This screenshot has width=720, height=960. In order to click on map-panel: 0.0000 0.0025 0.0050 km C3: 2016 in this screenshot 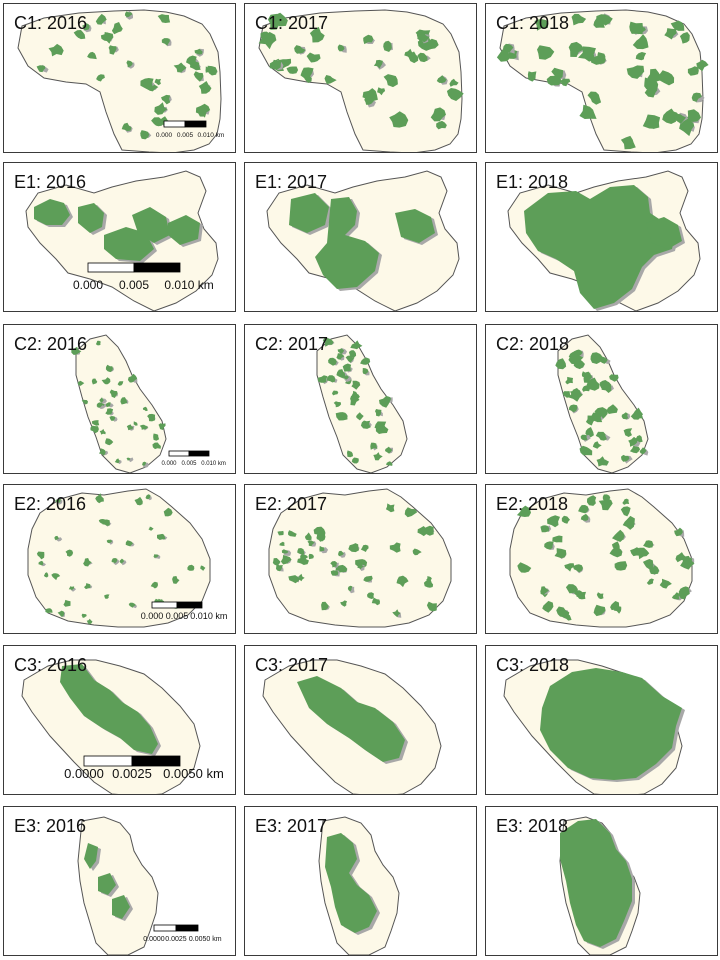, I will do `click(119, 720)`.